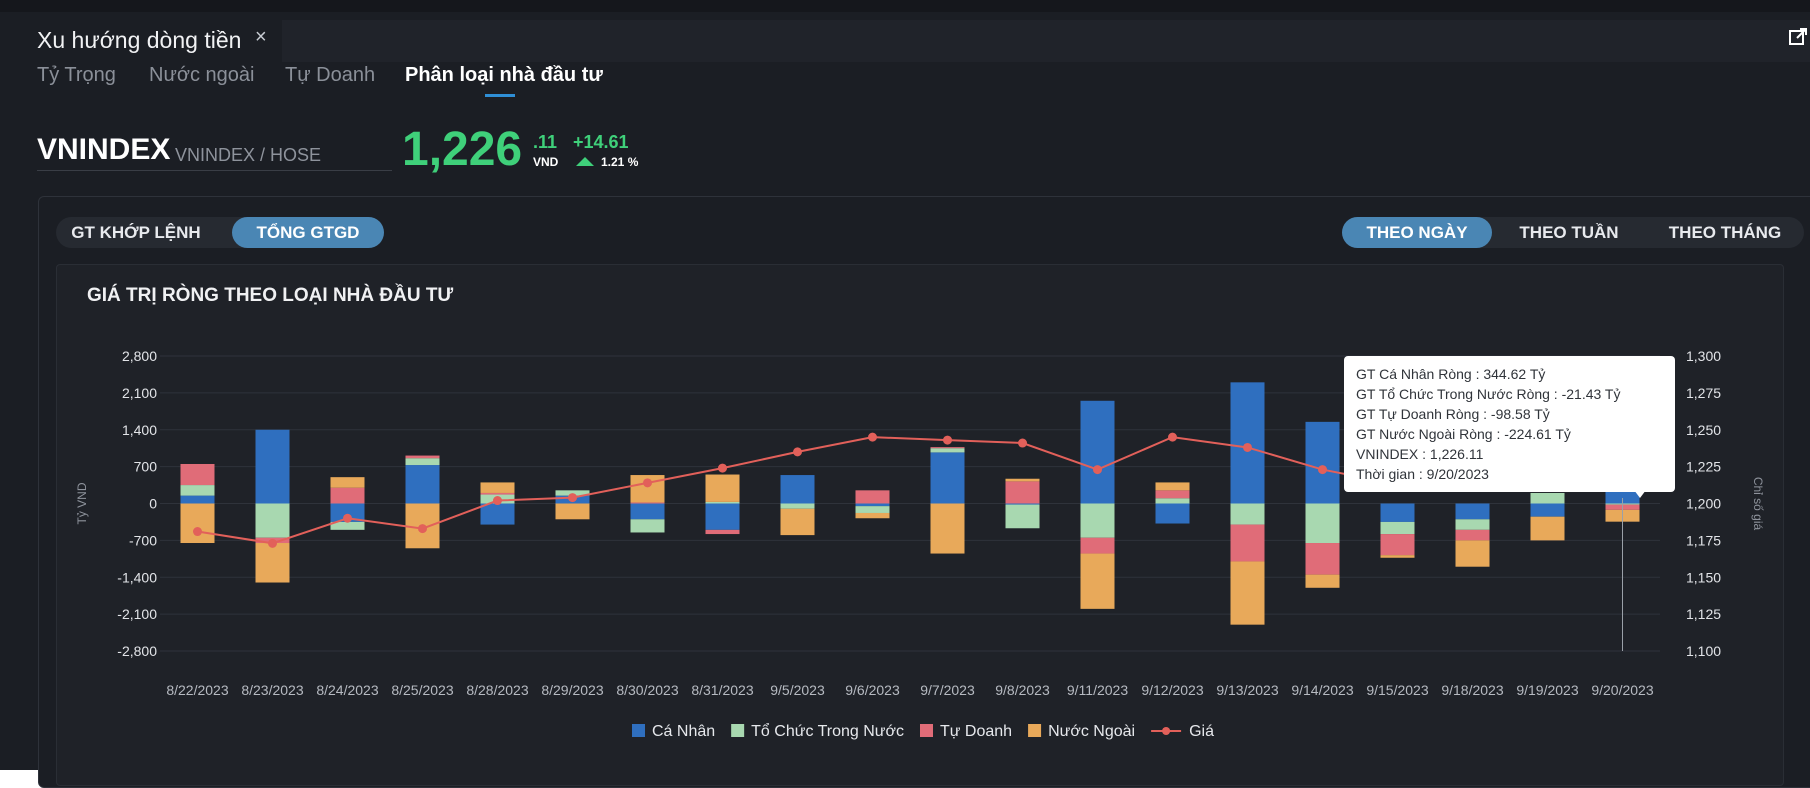 The image size is (1810, 788). I want to click on arrow-up-icon, so click(585, 161).